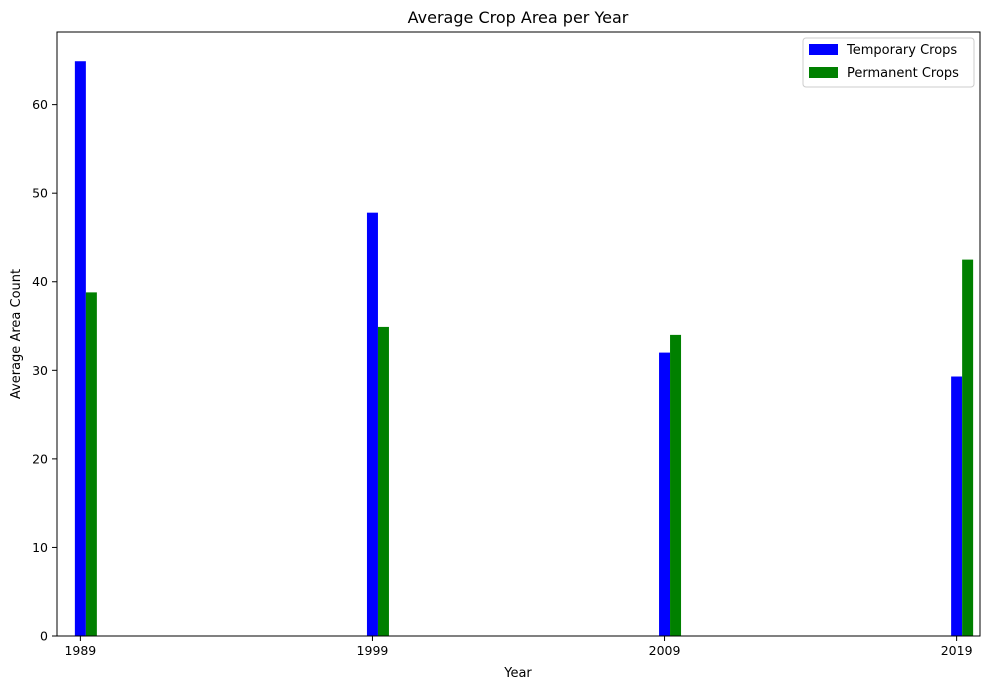  What do you see at coordinates (40, 104) in the screenshot?
I see `y-tick-label: 60` at bounding box center [40, 104].